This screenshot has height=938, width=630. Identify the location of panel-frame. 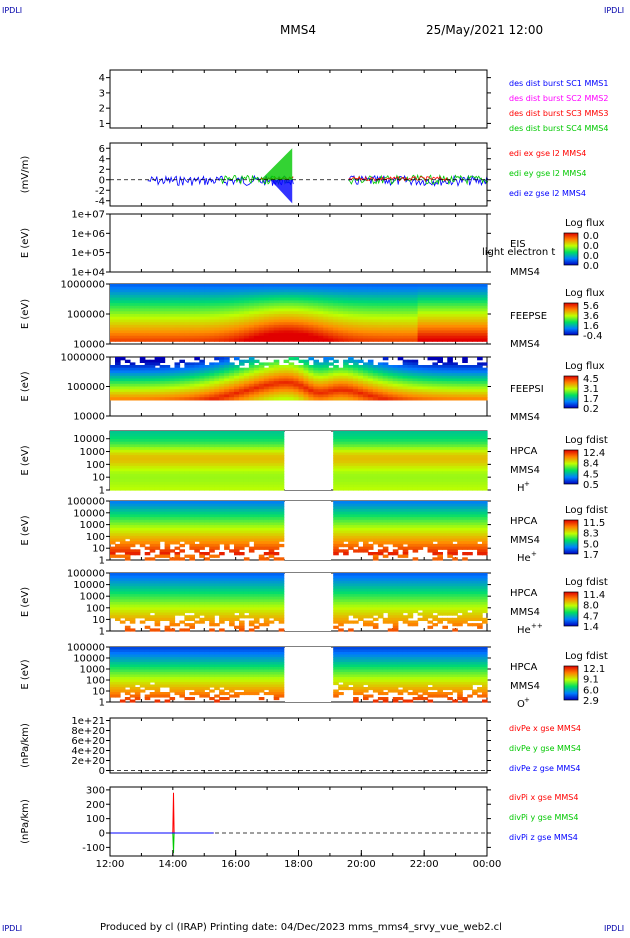
(298, 99).